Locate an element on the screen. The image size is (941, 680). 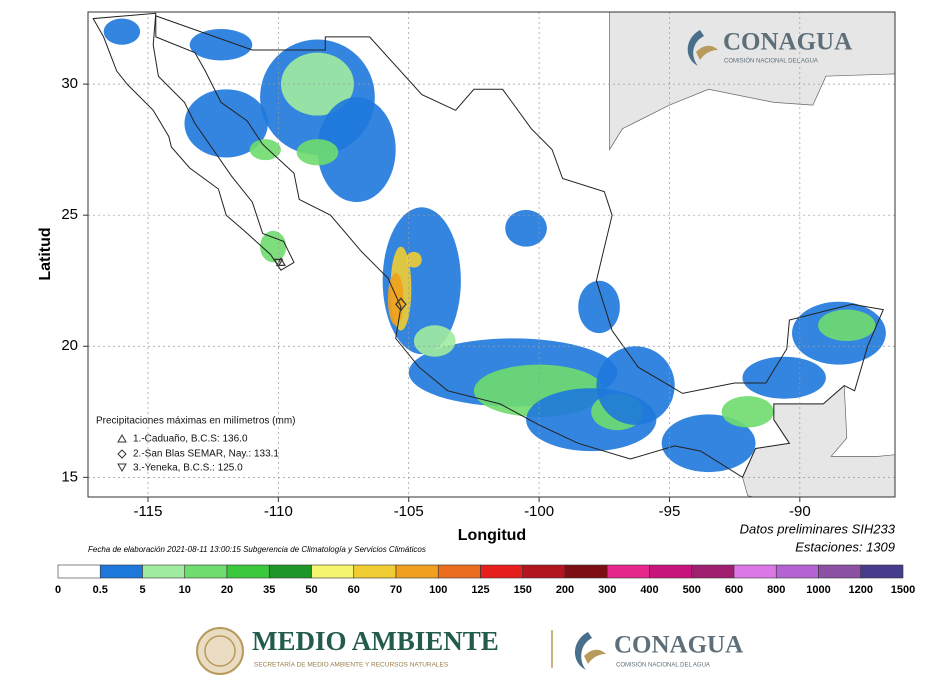
y-tick-label: 25 is located at coordinates (69, 214).